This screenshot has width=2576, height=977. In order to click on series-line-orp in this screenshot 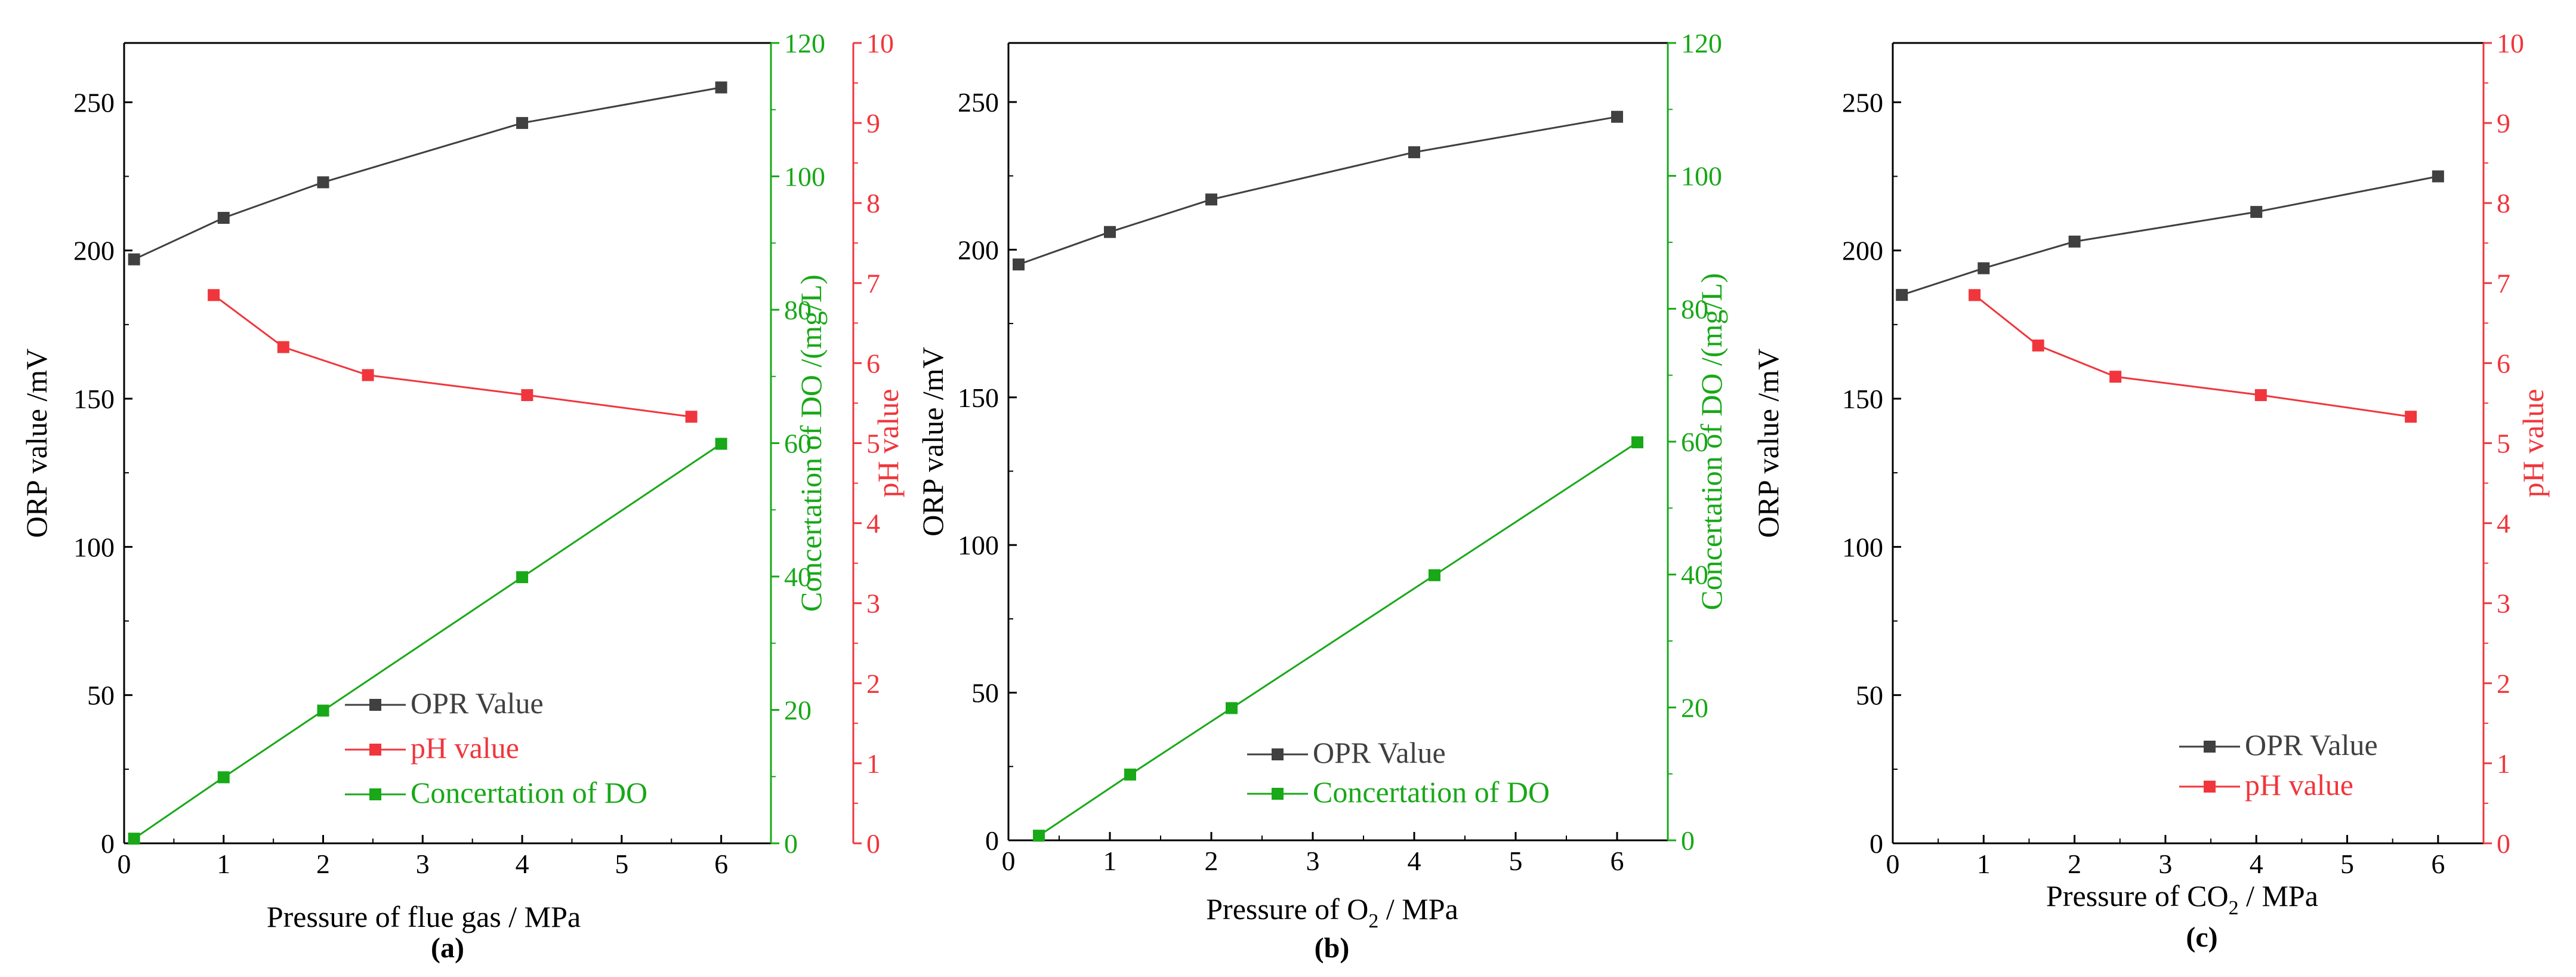, I will do `click(1318, 191)`.